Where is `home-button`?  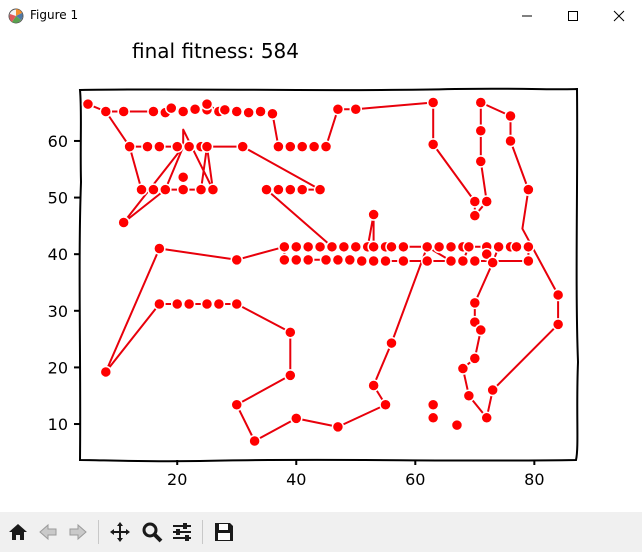
home-button is located at coordinates (18, 532).